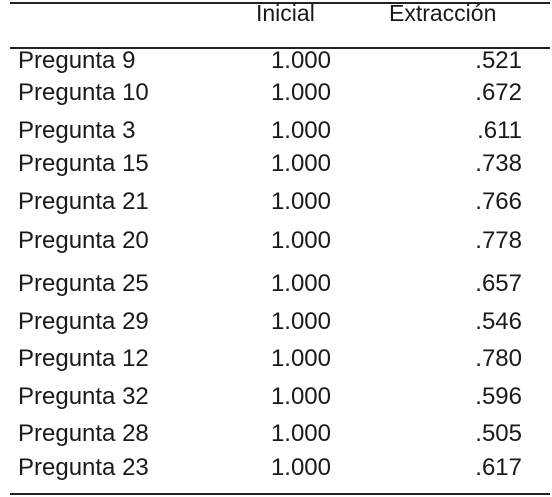 Image resolution: width=552 pixels, height=497 pixels. I want to click on table-row: Pregunta 29 1.000 .546, so click(276, 322).